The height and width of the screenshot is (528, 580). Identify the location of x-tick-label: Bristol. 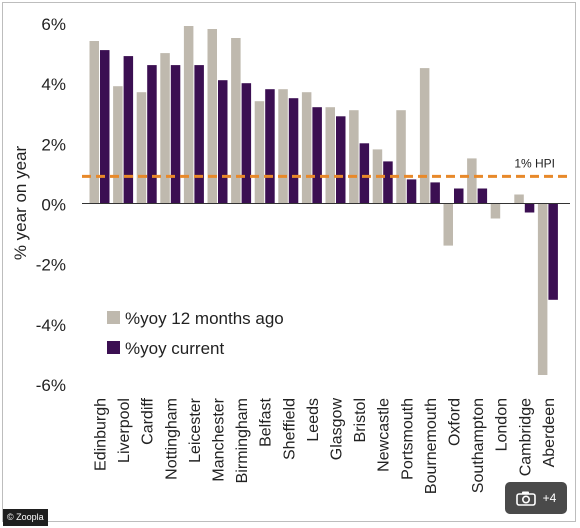
(360, 420).